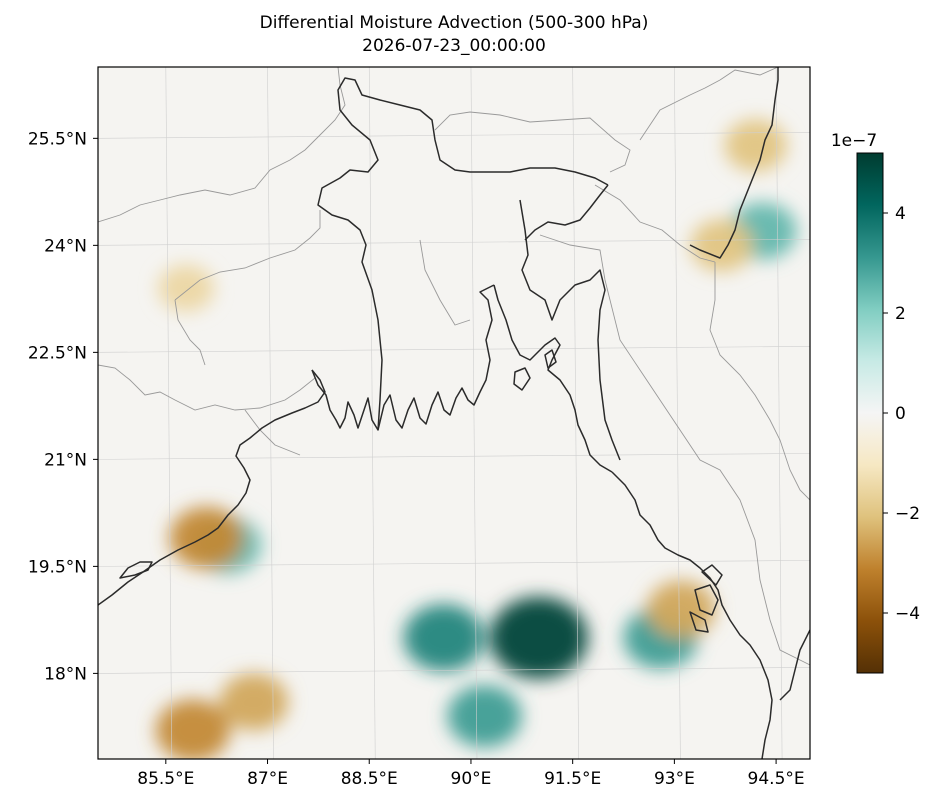 The width and height of the screenshot is (943, 805). What do you see at coordinates (65, 460) in the screenshot?
I see `lat-tick-label: 21°N` at bounding box center [65, 460].